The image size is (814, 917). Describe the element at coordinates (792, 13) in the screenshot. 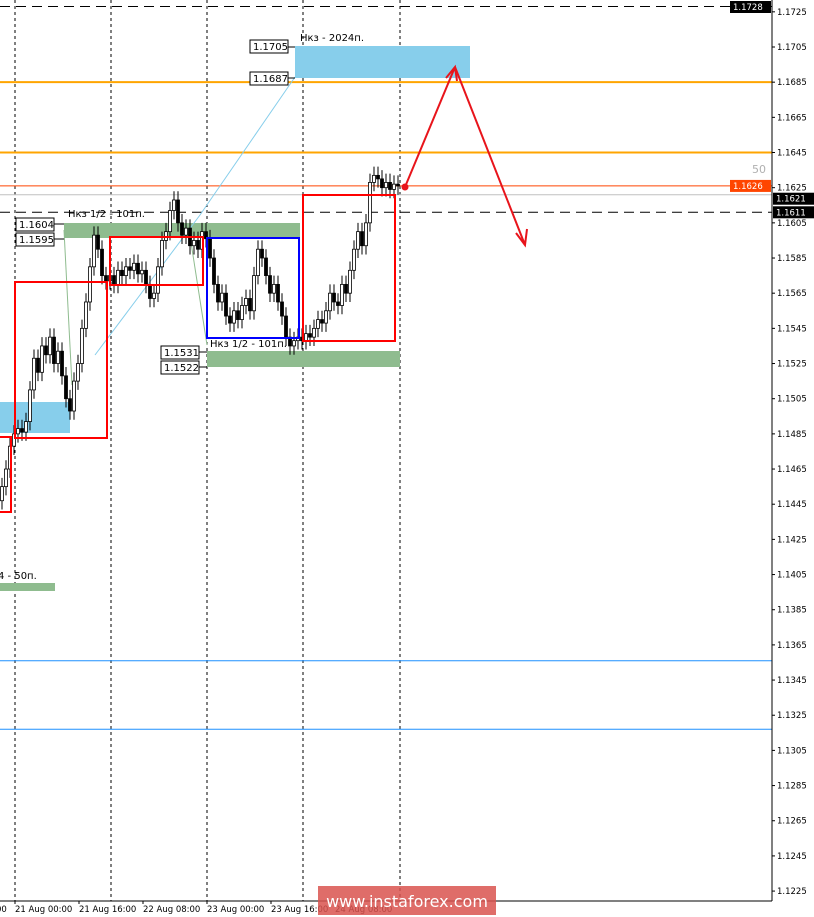

I see `price-tick-label: 1.1725` at that location.